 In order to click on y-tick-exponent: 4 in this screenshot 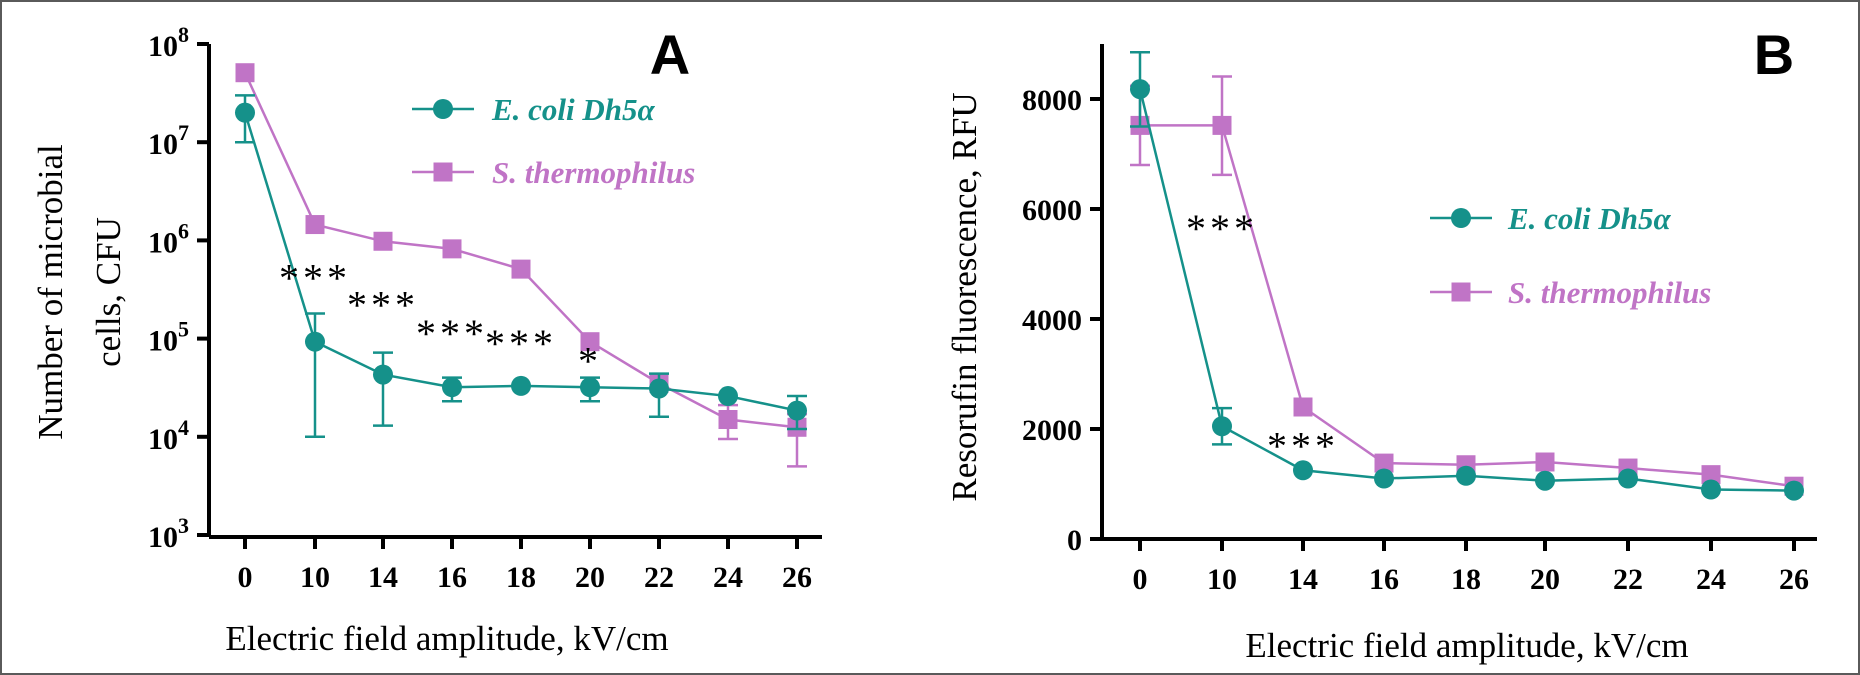, I will do `click(183, 427)`.